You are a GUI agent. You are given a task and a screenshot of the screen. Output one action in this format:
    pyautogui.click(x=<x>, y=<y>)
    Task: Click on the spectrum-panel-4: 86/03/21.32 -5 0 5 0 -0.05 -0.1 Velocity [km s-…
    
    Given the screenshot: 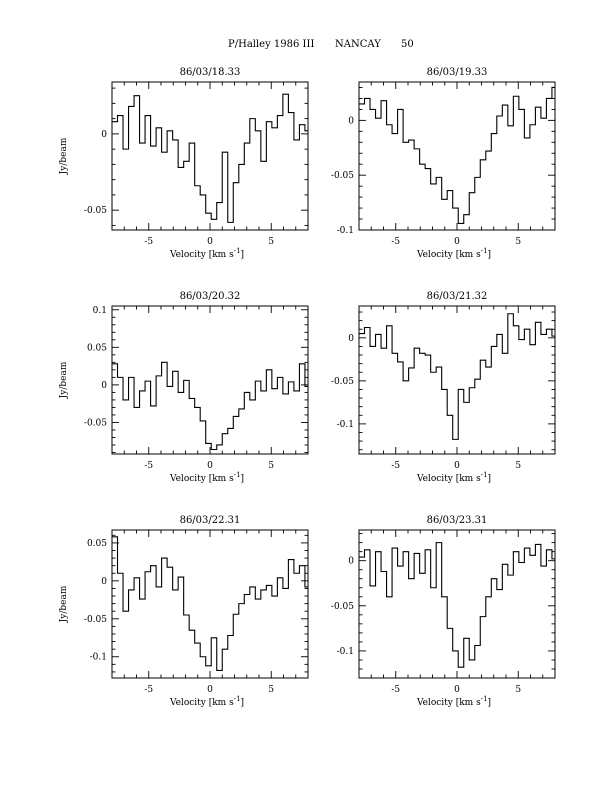 What is the action you would take?
    pyautogui.click(x=443, y=387)
    